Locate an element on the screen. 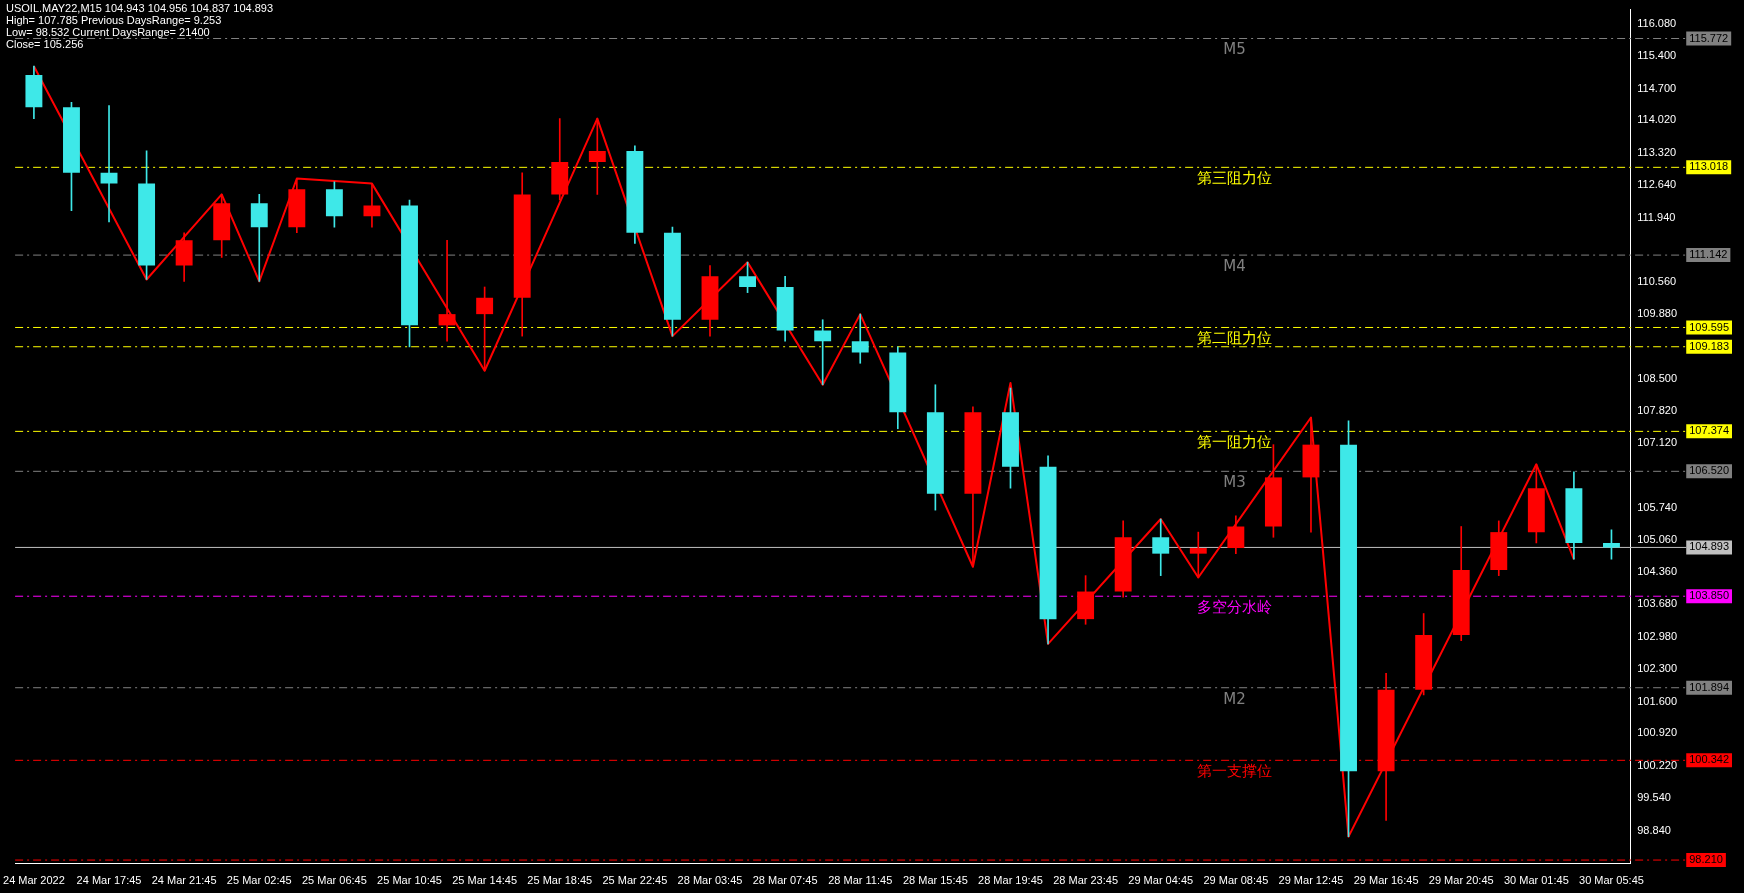 Image resolution: width=1744 pixels, height=893 pixels. y-tick-label: 105.740 is located at coordinates (1657, 506).